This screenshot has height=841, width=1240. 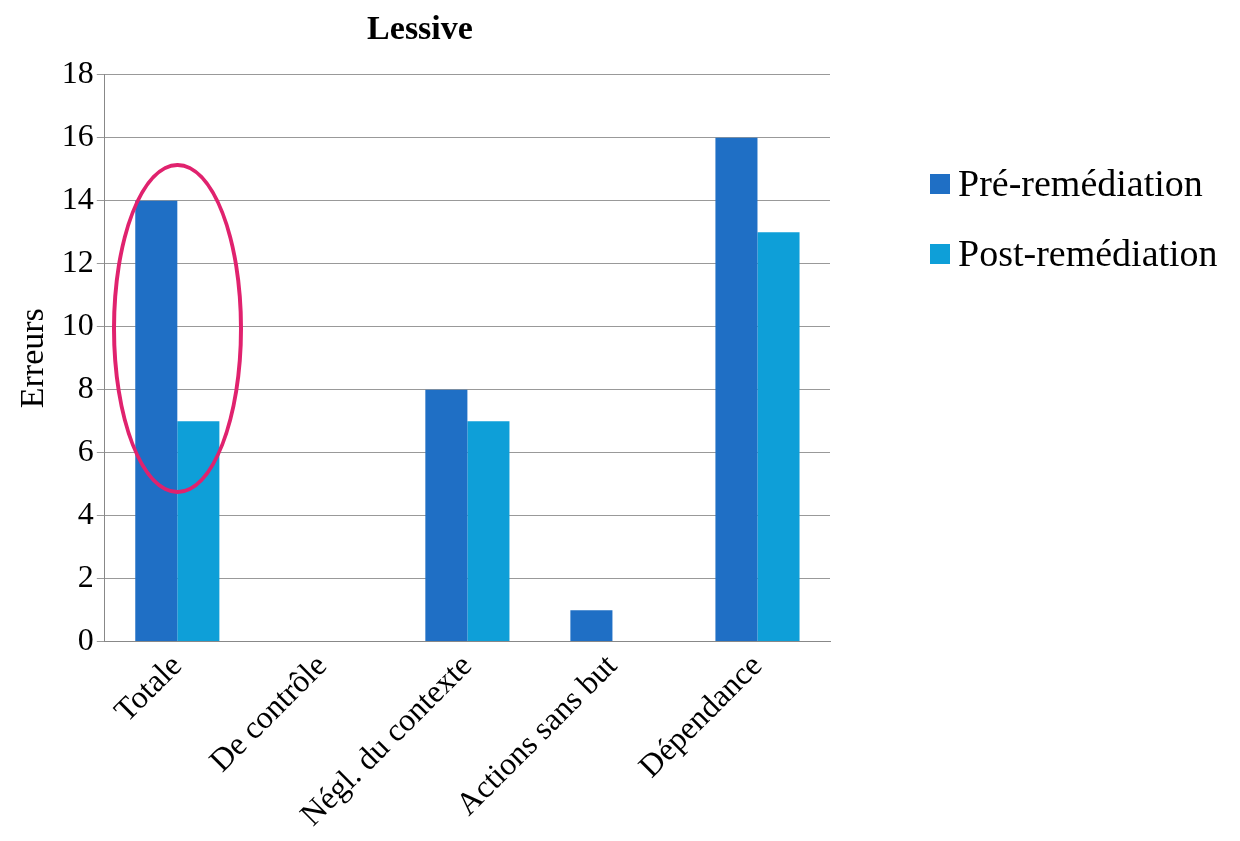 I want to click on y-tick-label: 8, so click(x=85, y=387).